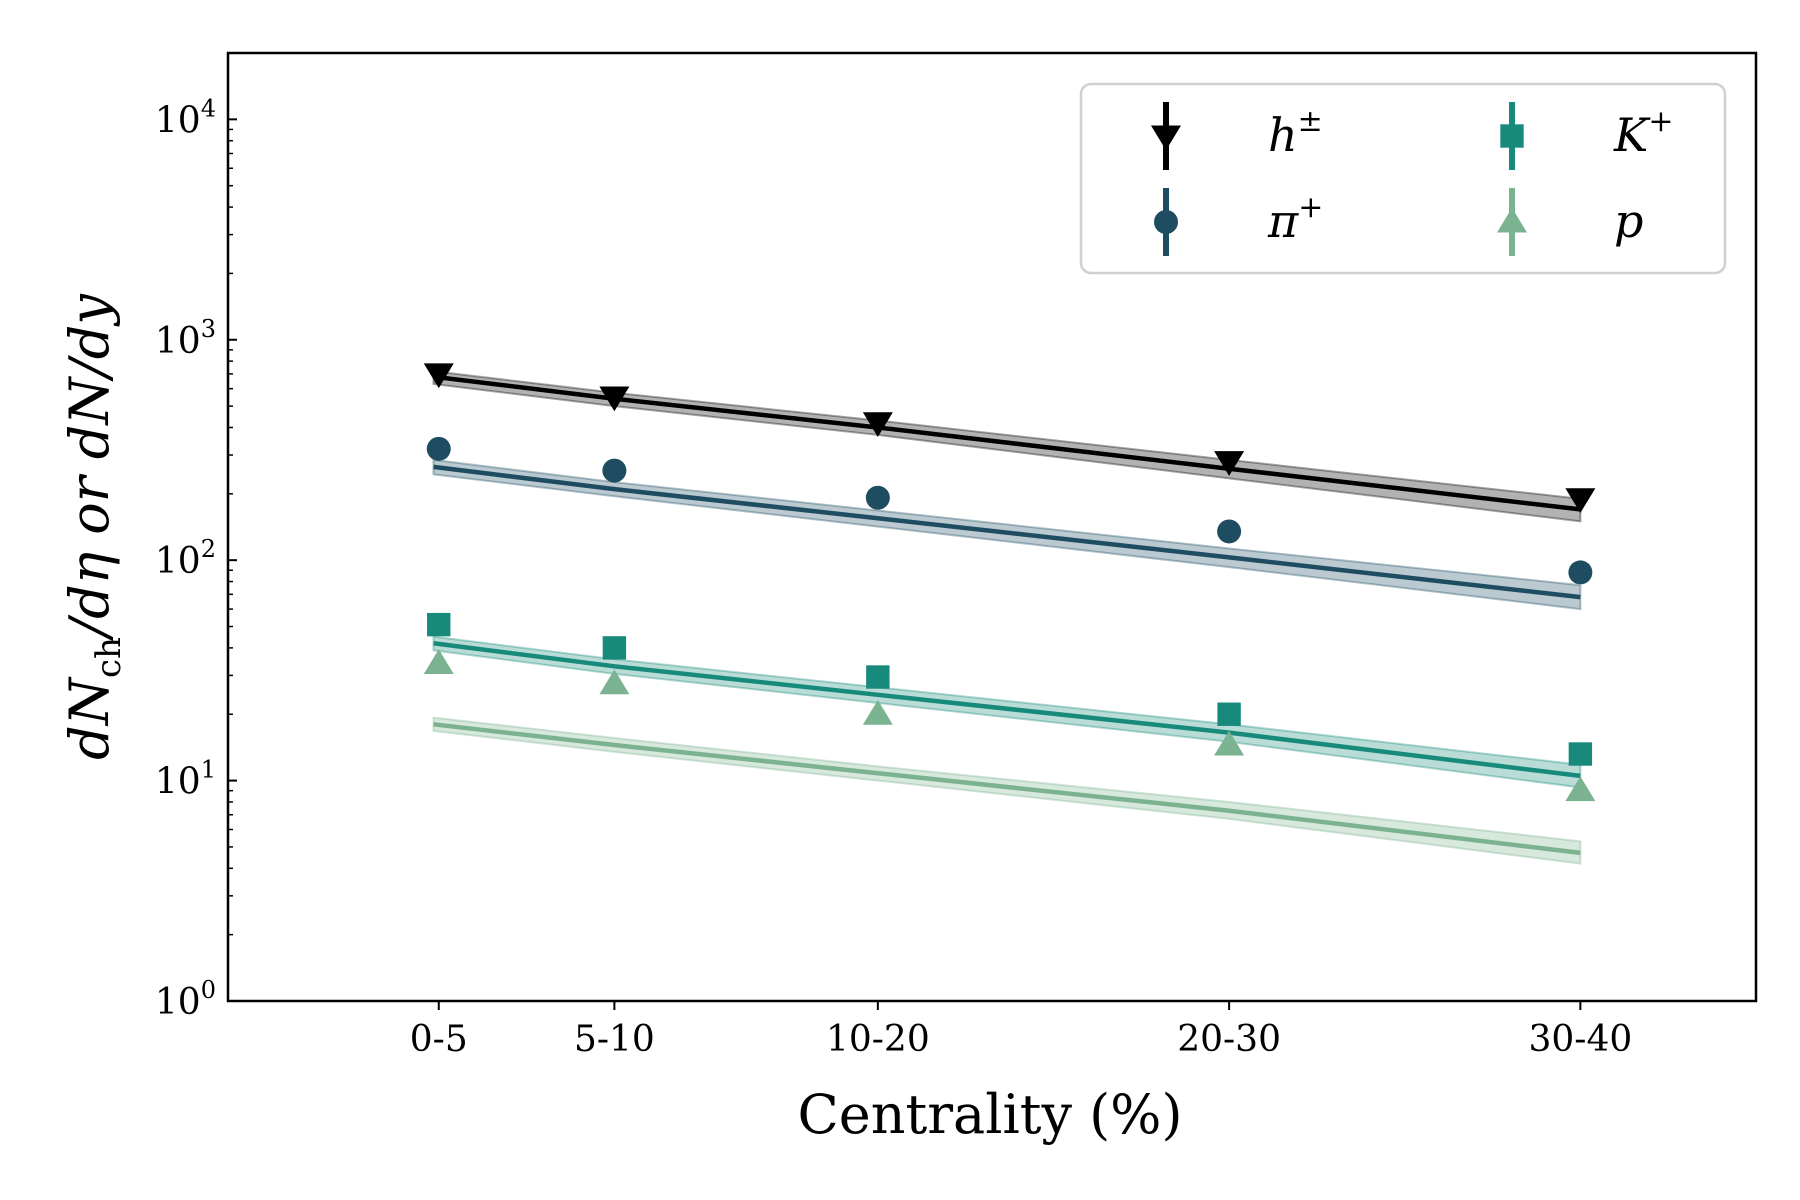 This screenshot has width=1800, height=1200. Describe the element at coordinates (989, 1114) in the screenshot. I see `x-axis-title: Centrality (%)` at that location.